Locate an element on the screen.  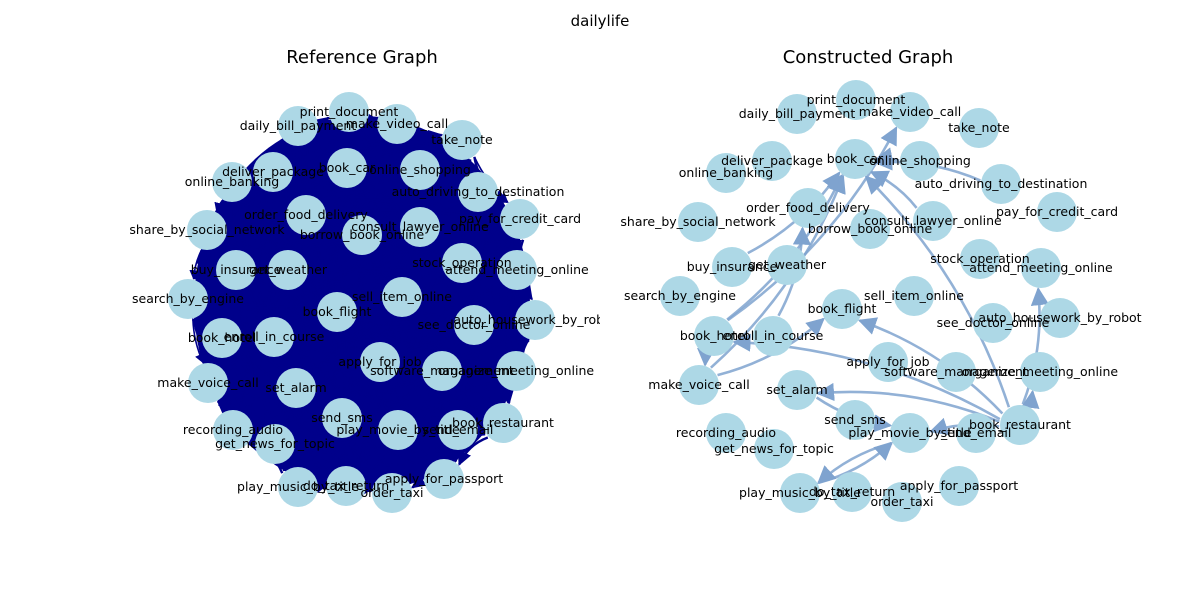
reference-node-label-software_management: software_management is located at coordinates (442, 370).